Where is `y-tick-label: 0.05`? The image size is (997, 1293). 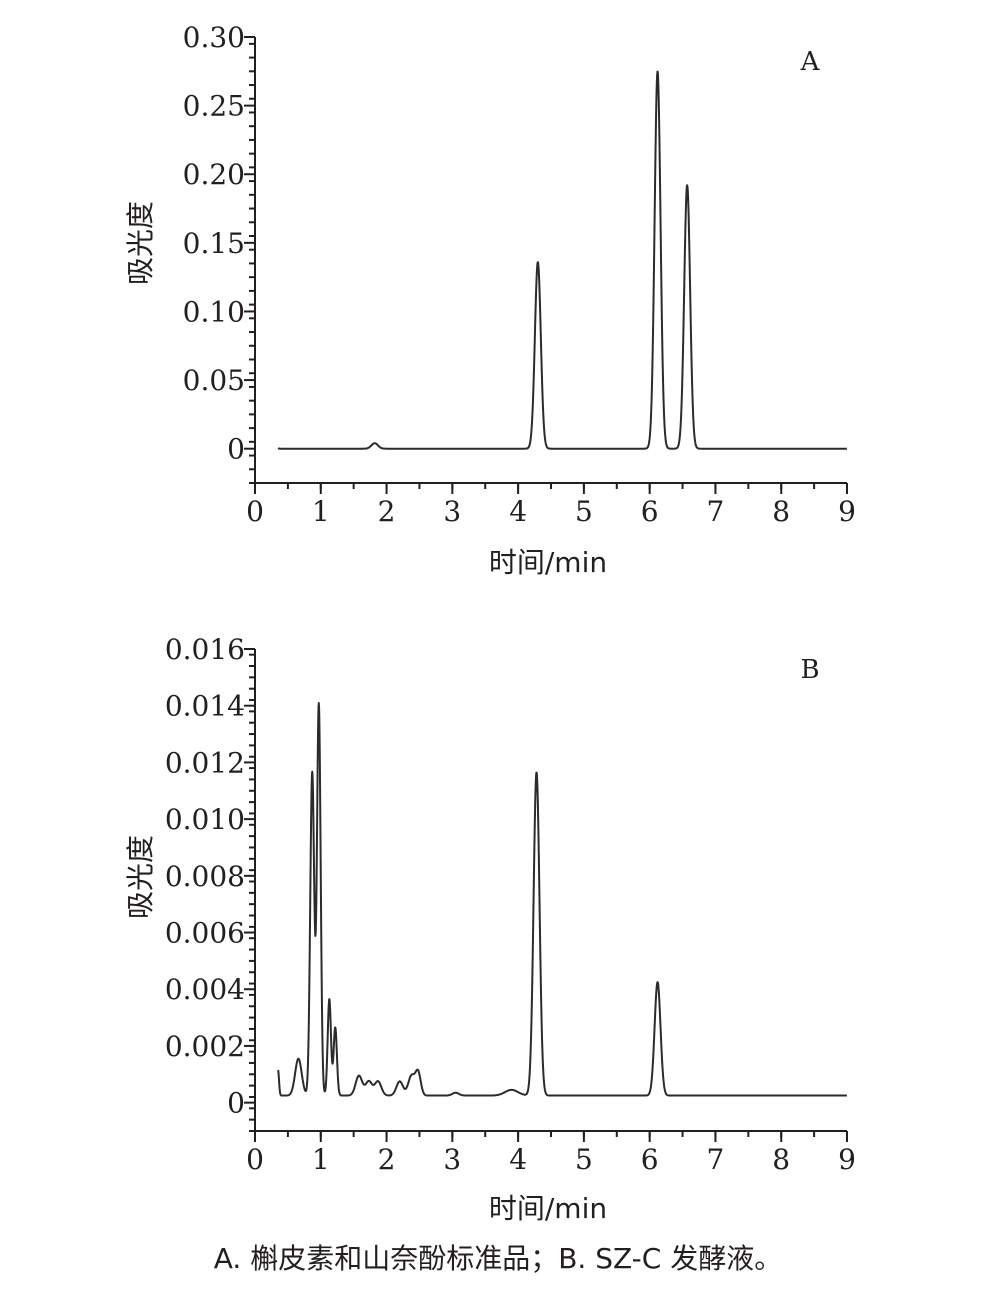 y-tick-label: 0.05 is located at coordinates (214, 380).